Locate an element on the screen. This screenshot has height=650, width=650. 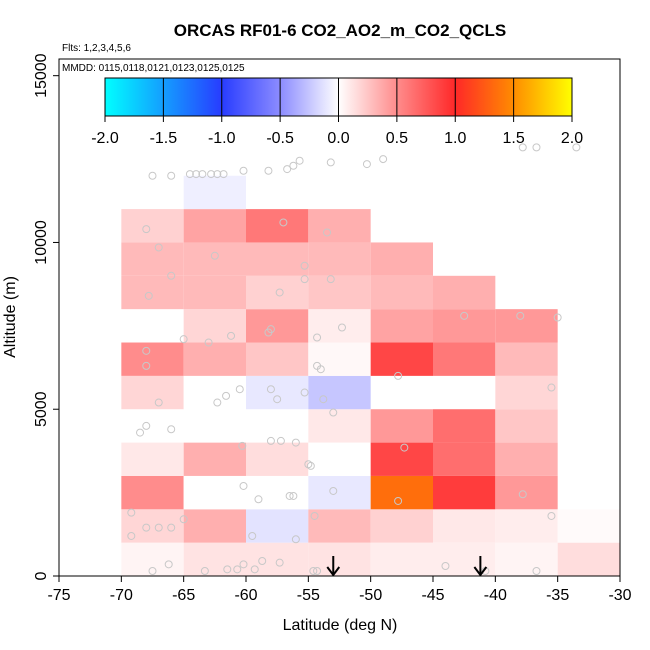
x-tick-label: -35 is located at coordinates (557, 595).